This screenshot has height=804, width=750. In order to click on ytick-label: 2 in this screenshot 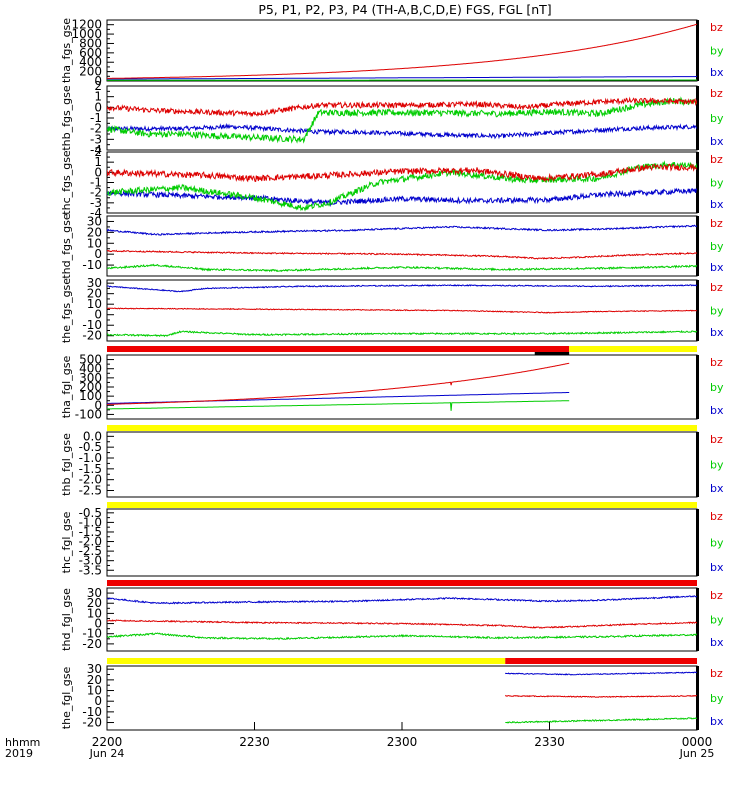, I will do `click(98, 86)`.